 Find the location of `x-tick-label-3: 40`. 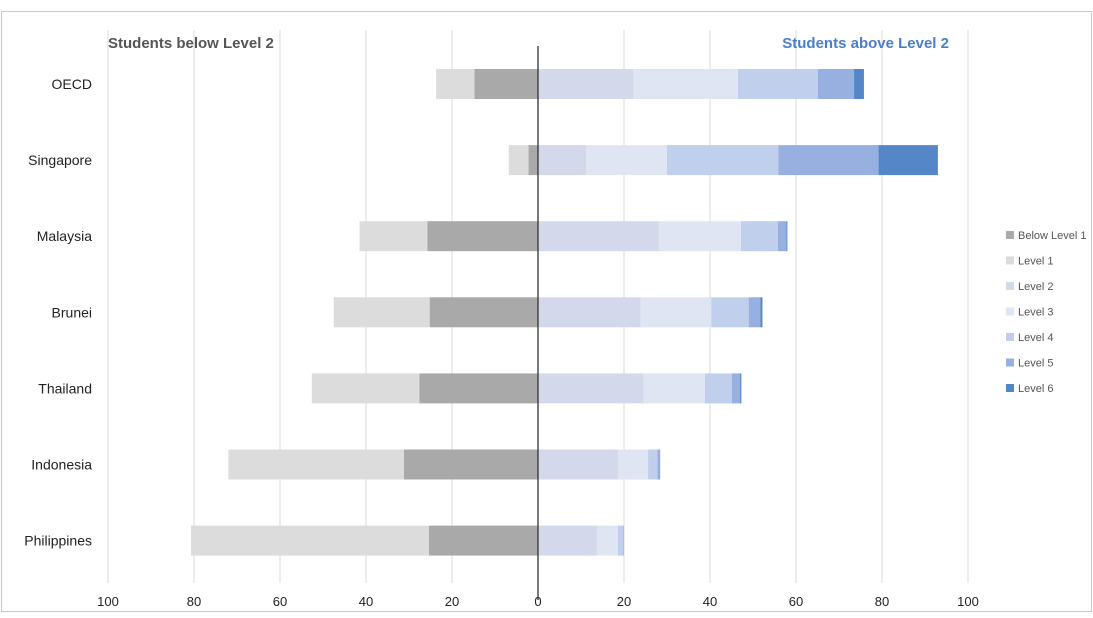

x-tick-label-3: 40 is located at coordinates (366, 601).